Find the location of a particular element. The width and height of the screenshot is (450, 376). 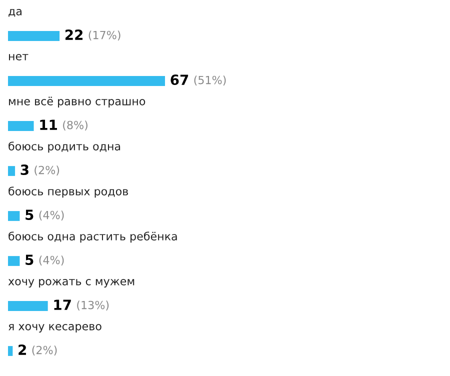

y-tick-label: хочу рожать с мужем is located at coordinates (71, 283).